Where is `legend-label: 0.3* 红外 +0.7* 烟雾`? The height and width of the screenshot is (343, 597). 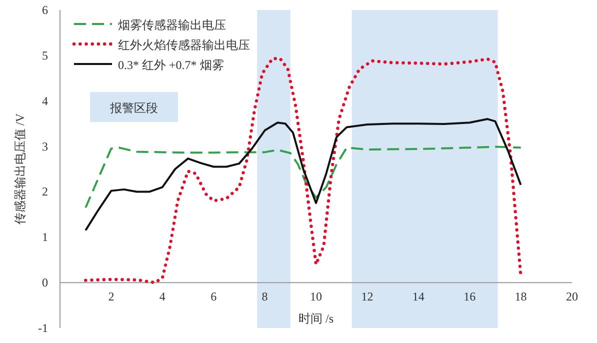 legend-label: 0.3* 红外 +0.7* 烟雾 is located at coordinates (171, 65).